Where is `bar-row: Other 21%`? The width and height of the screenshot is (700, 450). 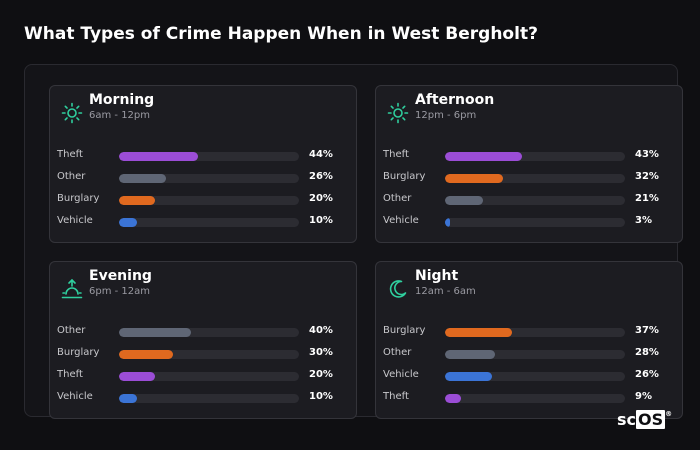
bar-row: Other 21% is located at coordinates (529, 200).